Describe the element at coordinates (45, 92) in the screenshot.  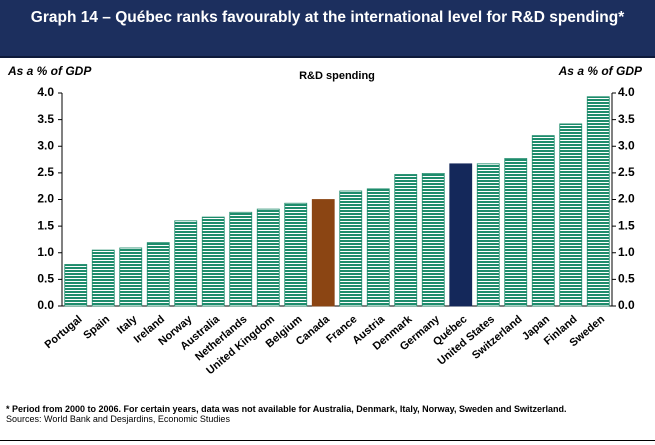
I see `y-tick-label: 4.0` at that location.